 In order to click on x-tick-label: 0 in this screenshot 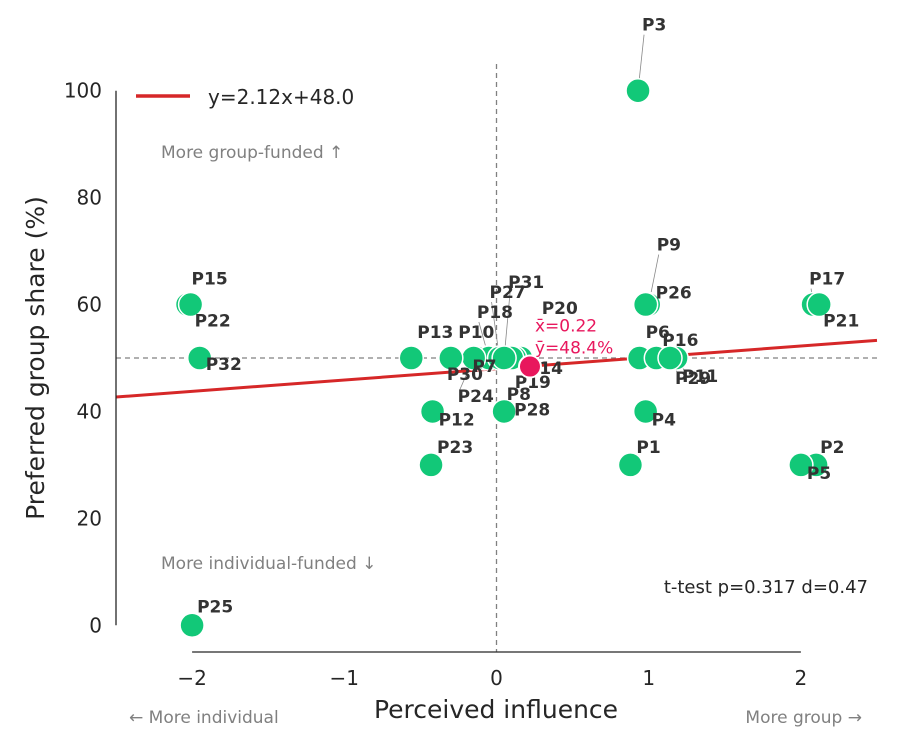, I will do `click(496, 678)`.